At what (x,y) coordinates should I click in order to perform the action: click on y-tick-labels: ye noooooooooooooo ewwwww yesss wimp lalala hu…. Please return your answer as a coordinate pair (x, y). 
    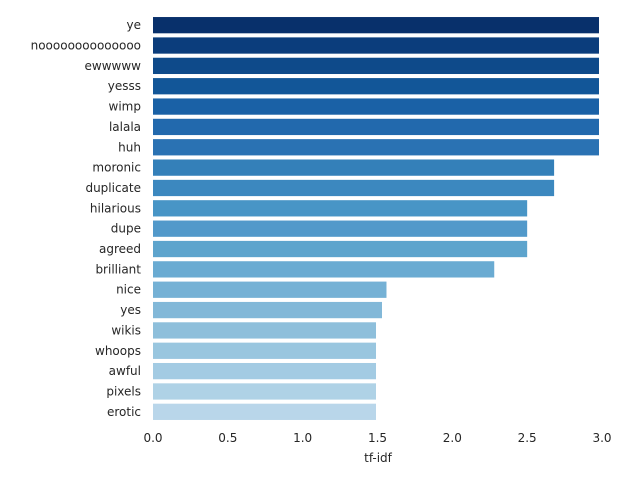
    Looking at the image, I should click on (86, 218).